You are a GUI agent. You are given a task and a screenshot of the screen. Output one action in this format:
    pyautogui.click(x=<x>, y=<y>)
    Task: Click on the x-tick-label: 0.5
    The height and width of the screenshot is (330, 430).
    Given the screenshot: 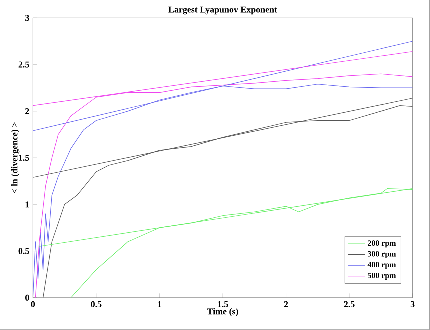 What is the action you would take?
    pyautogui.click(x=96, y=304)
    